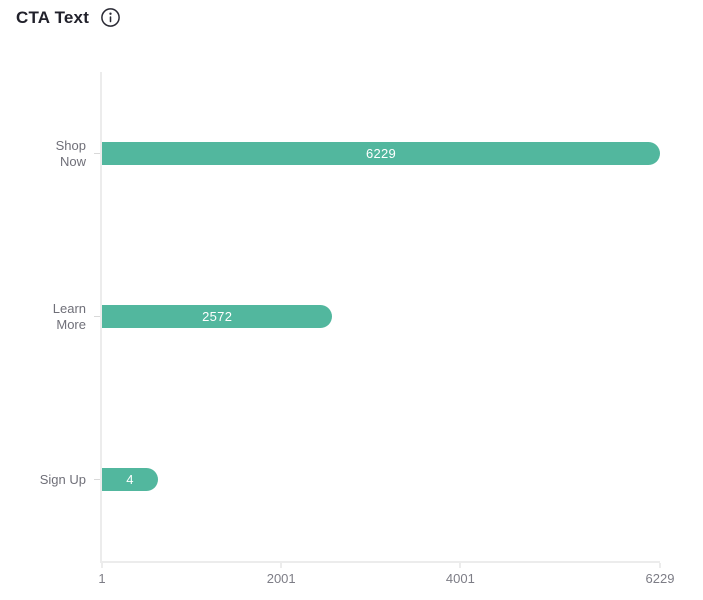  I want to click on chart-header: CTA Text, so click(68, 17).